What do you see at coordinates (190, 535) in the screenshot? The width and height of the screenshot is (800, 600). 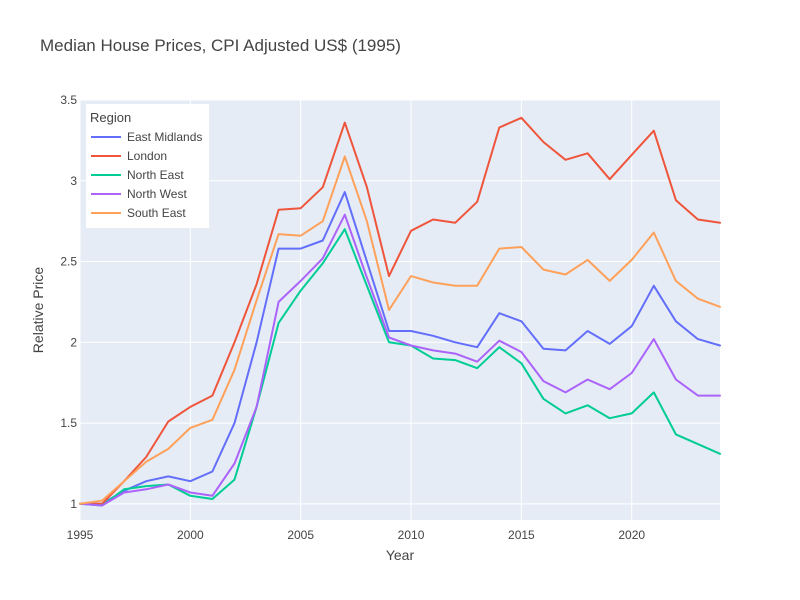 I see `x-tick-label: 2000` at bounding box center [190, 535].